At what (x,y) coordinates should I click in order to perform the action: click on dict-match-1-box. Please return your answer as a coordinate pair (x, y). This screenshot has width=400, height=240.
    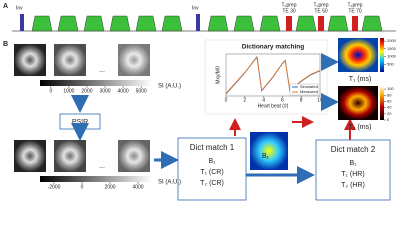
    Looking at the image, I should click on (212, 169).